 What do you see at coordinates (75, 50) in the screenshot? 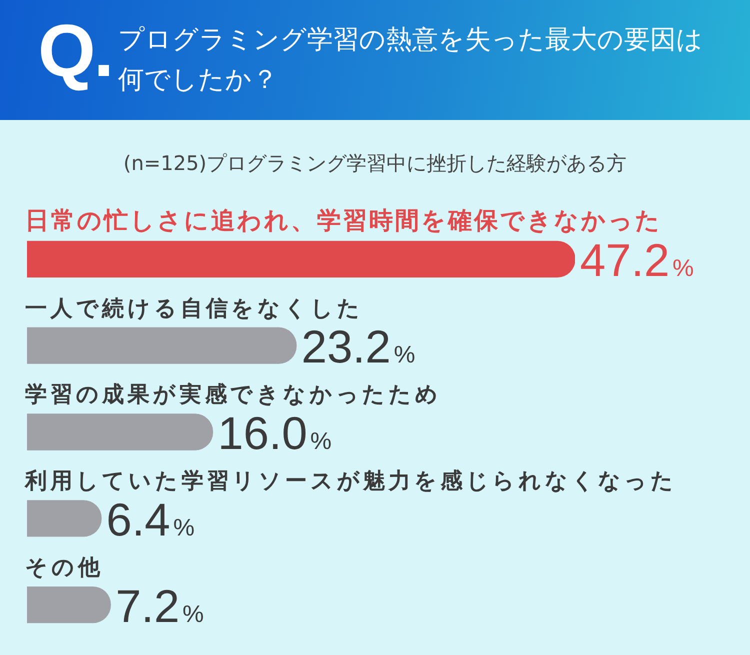
I see `text: Q.` at bounding box center [75, 50].